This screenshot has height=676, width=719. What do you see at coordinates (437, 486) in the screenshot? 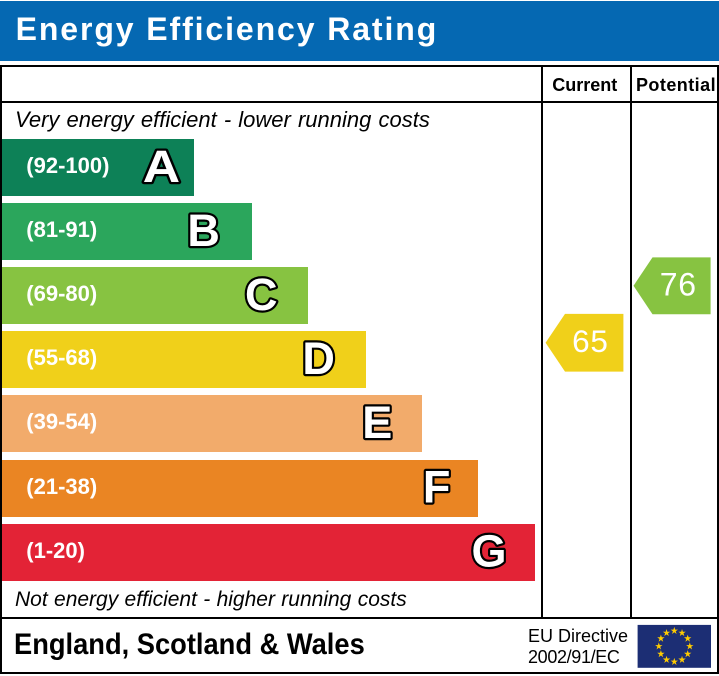
I see `svg-text: F` at bounding box center [437, 486].